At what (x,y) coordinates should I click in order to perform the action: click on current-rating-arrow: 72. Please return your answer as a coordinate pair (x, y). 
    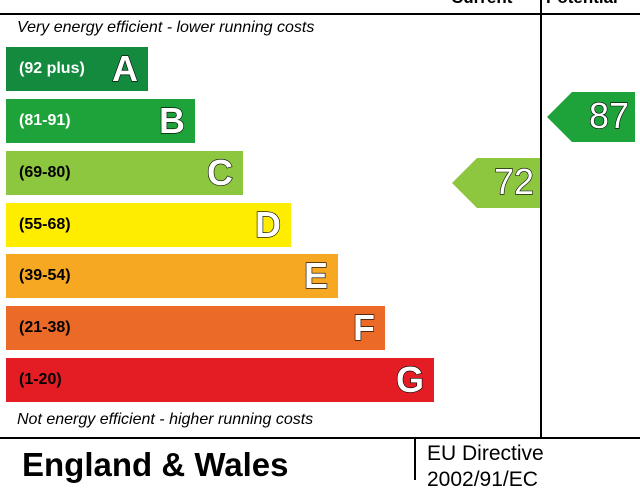
    Looking at the image, I should click on (496, 183).